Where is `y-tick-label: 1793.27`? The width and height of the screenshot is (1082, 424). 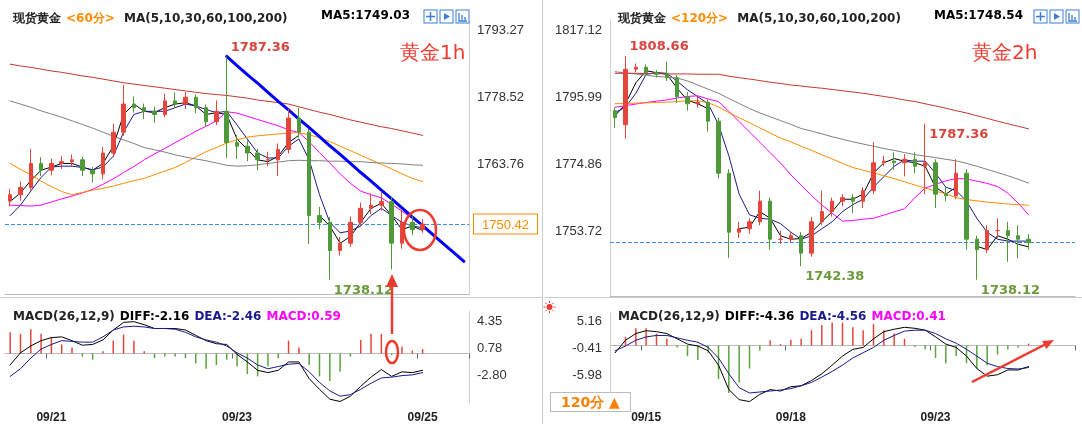
y-tick-label: 1793.27 is located at coordinates (500, 30).